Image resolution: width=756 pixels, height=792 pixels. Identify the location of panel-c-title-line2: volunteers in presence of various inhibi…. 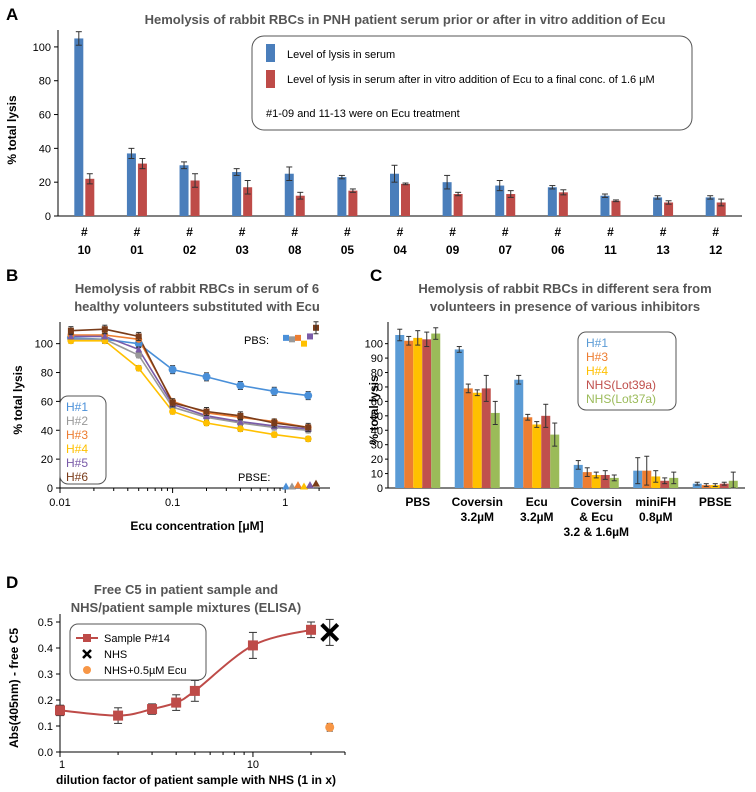
(565, 306).